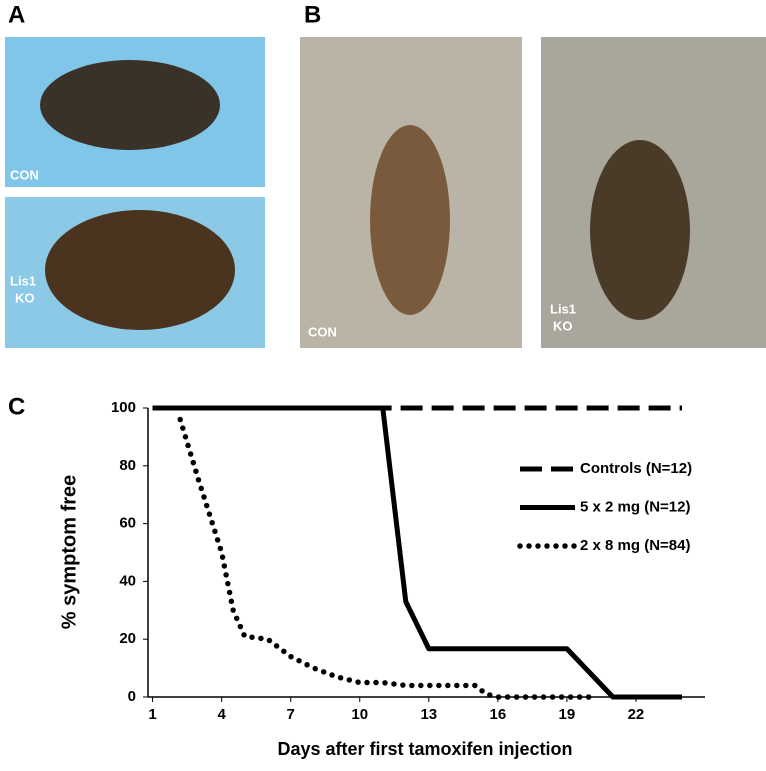 Image resolution: width=766 pixels, height=771 pixels. Describe the element at coordinates (359, 714) in the screenshot. I see `x-tick-label: 10` at that location.